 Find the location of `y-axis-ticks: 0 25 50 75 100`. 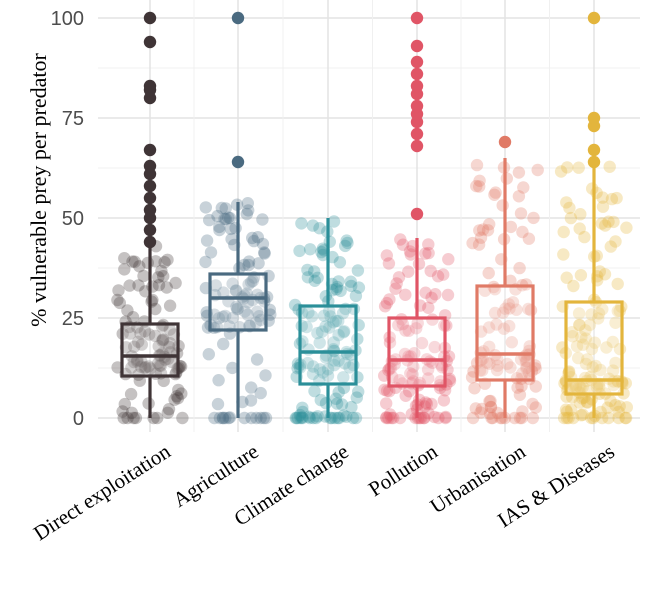

y-axis-ticks: 0 25 50 75 100 is located at coordinates (67, 219).